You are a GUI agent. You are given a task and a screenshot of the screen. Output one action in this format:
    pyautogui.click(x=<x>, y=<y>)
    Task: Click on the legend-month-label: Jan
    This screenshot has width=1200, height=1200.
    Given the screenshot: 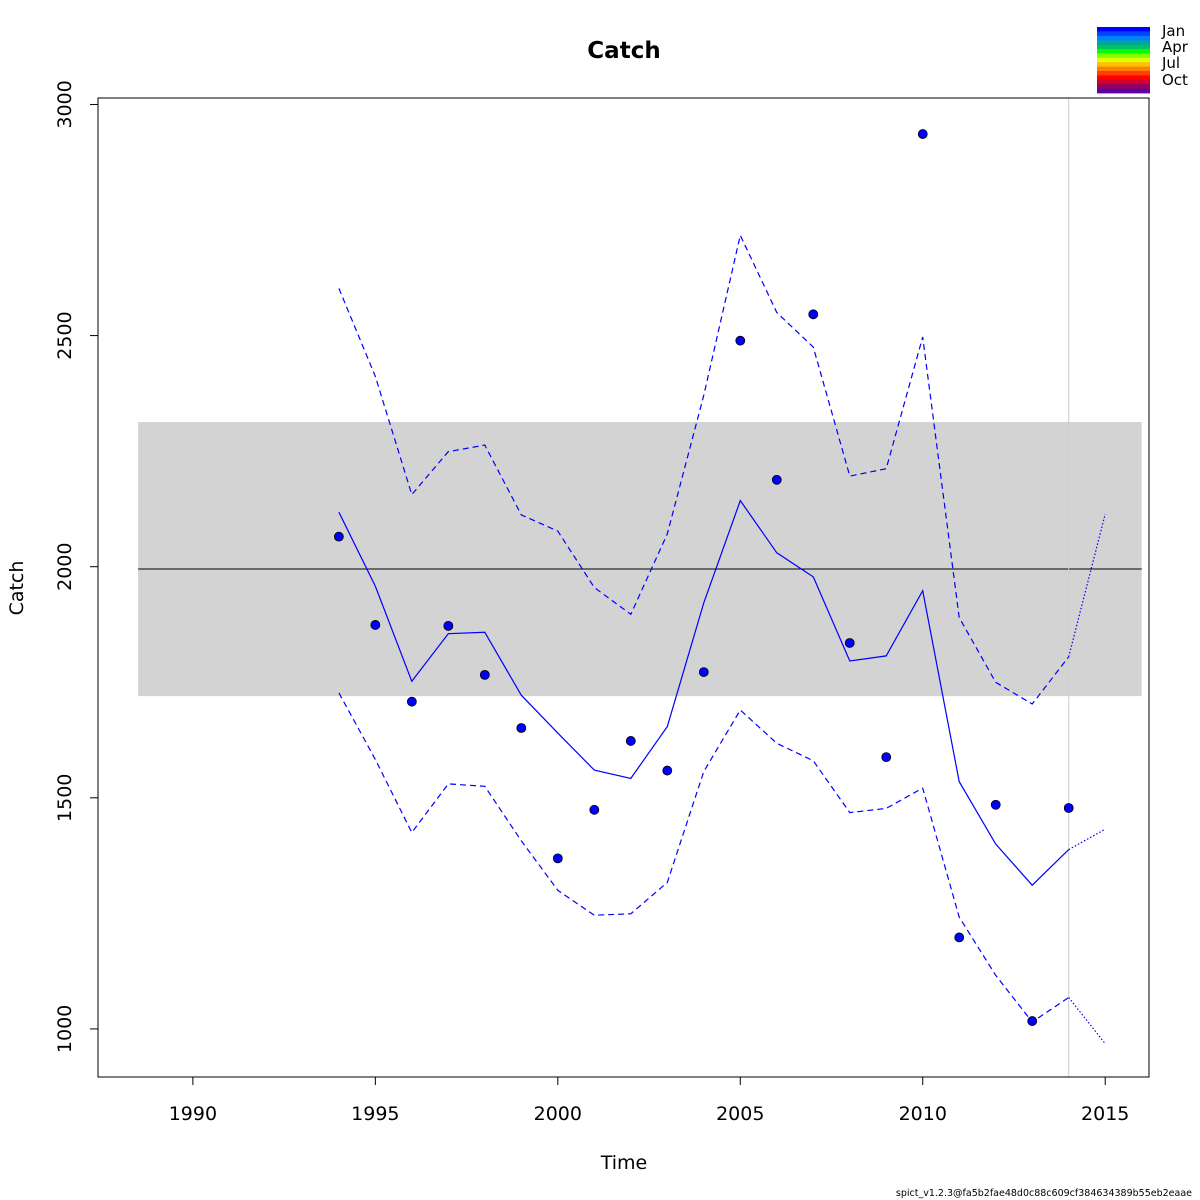 What is the action you would take?
    pyautogui.click(x=1173, y=31)
    